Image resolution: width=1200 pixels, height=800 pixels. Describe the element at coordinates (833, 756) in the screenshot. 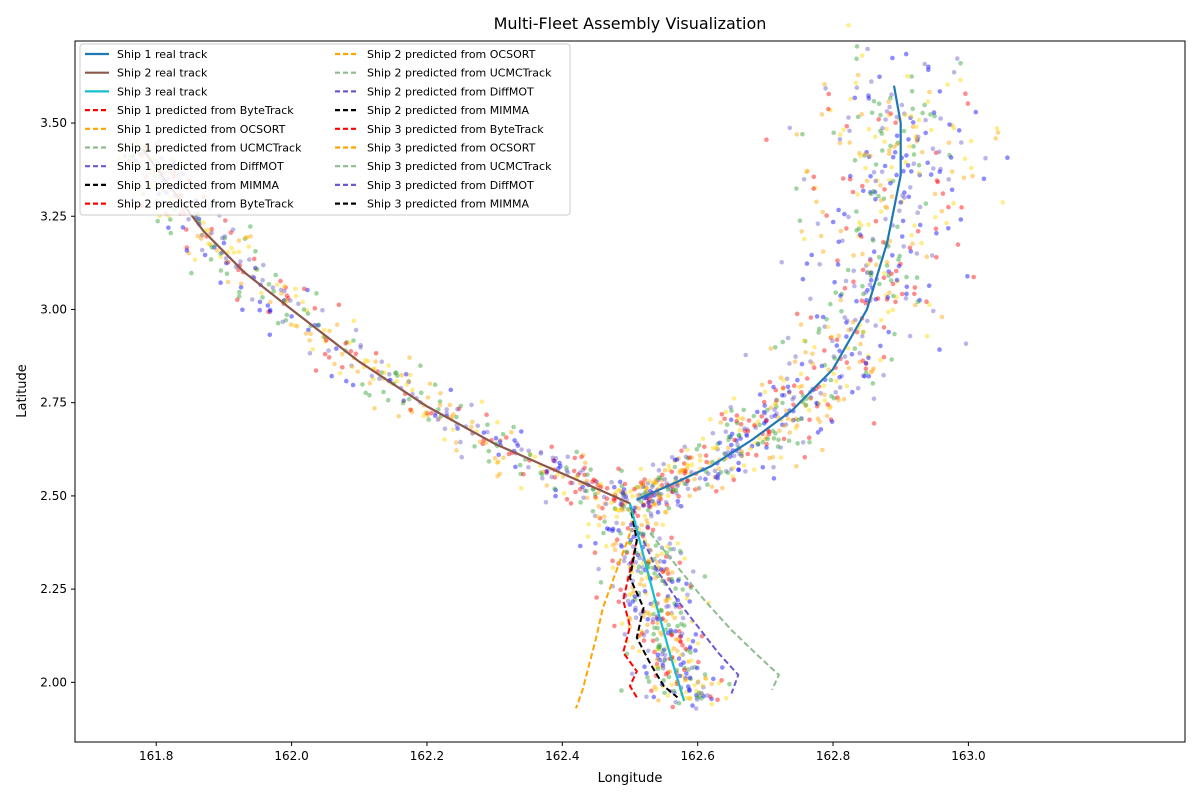

I see `x-tick-label: 162.8` at that location.